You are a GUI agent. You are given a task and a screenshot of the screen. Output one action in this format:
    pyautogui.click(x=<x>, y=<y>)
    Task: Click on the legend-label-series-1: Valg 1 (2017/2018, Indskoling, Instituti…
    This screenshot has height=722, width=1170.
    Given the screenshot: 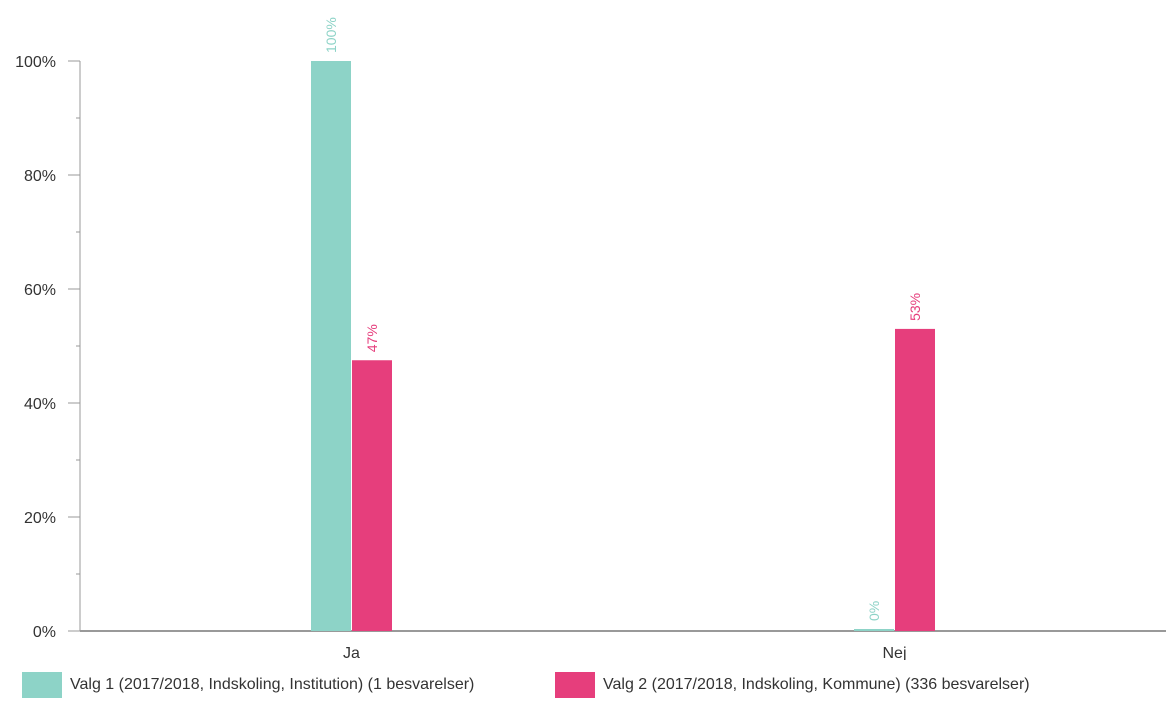 What is the action you would take?
    pyautogui.click(x=272, y=684)
    